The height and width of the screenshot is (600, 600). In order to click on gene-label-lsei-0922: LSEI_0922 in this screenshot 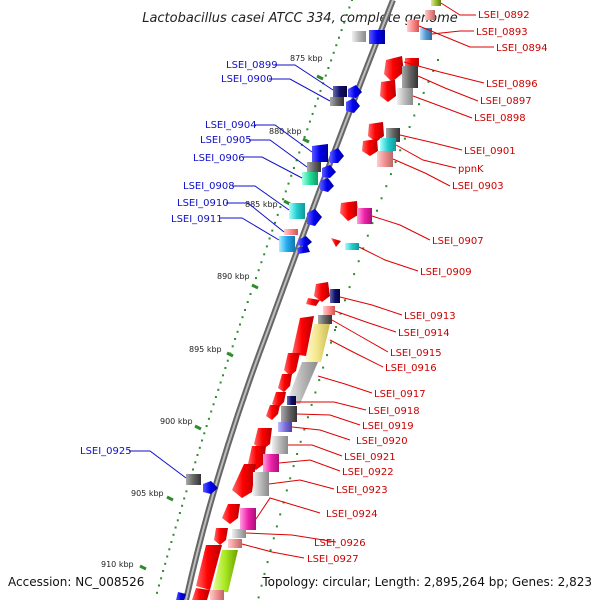, I will do `click(368, 472)`.